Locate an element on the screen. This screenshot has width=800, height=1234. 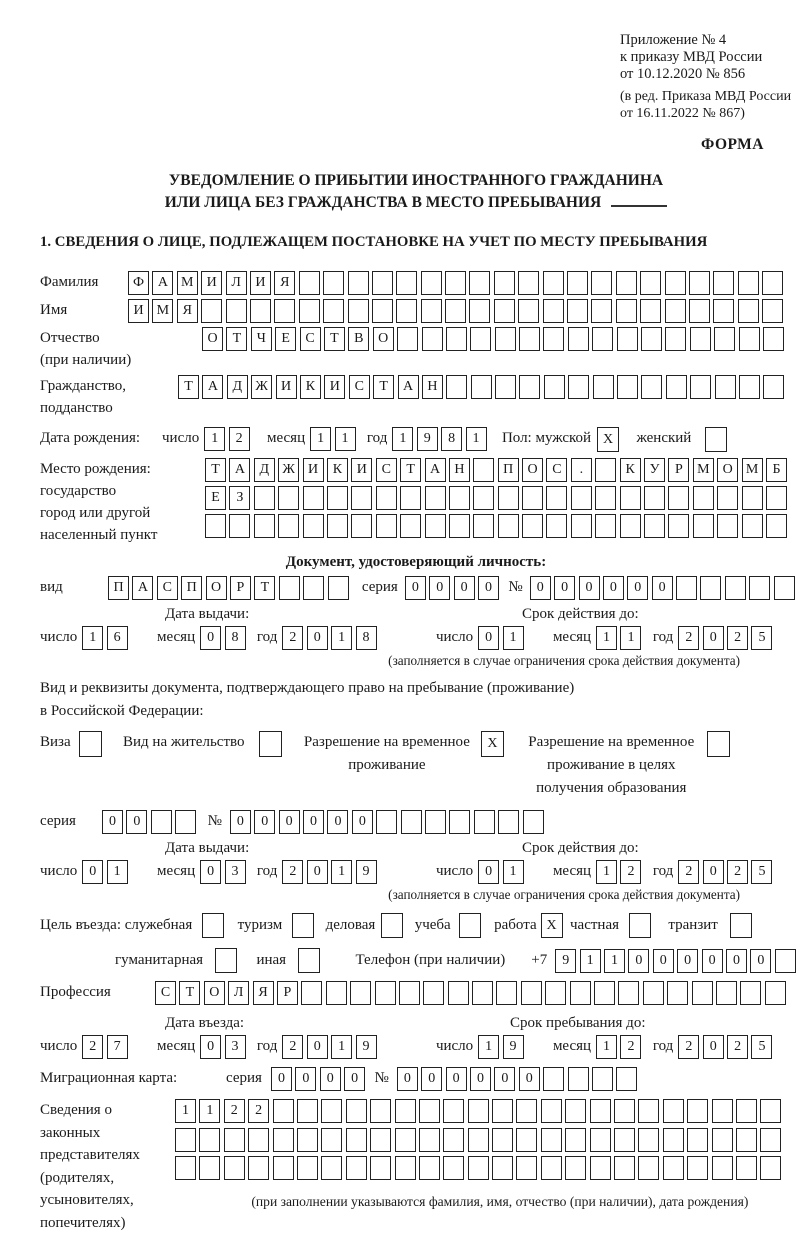
patronymic-cell: Ч is located at coordinates (261, 339).